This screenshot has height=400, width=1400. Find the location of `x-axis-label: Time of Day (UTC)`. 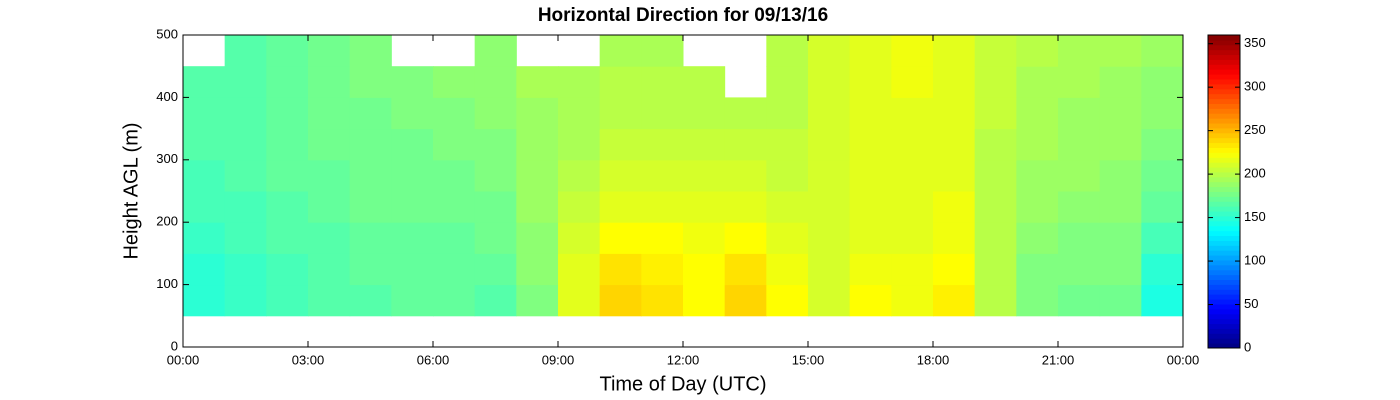

x-axis-label: Time of Day (UTC) is located at coordinates (682, 384).